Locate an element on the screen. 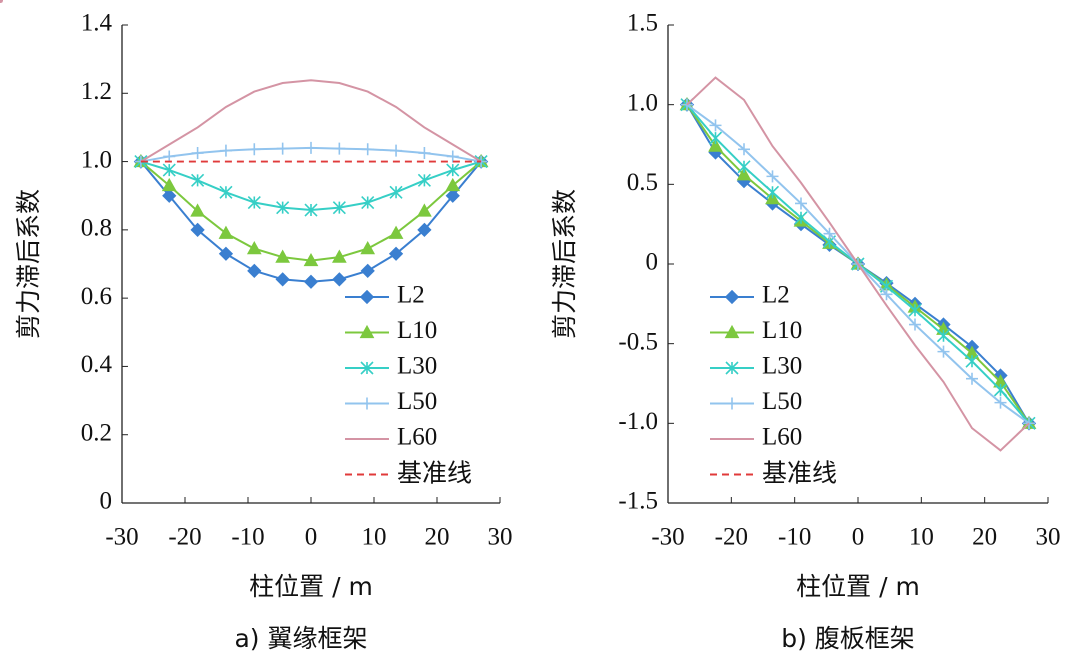 The height and width of the screenshot is (665, 1080). y-tick-label: 0.5 is located at coordinates (642, 182).